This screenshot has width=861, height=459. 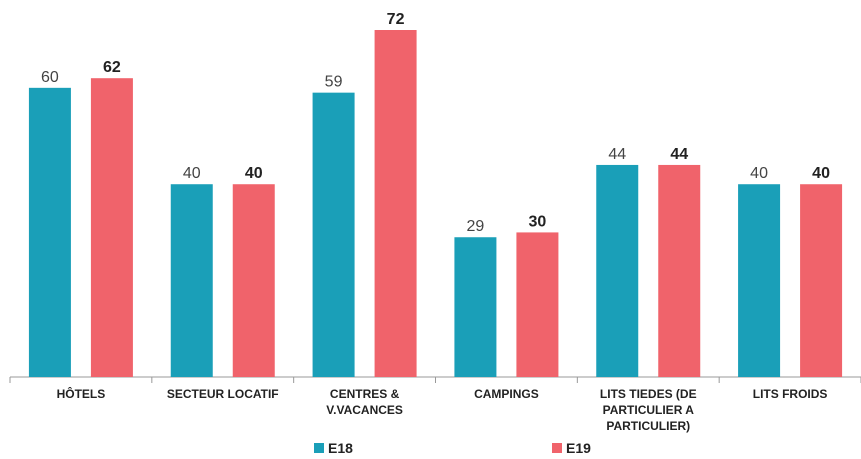 I want to click on data-label: 62, so click(x=112, y=67).